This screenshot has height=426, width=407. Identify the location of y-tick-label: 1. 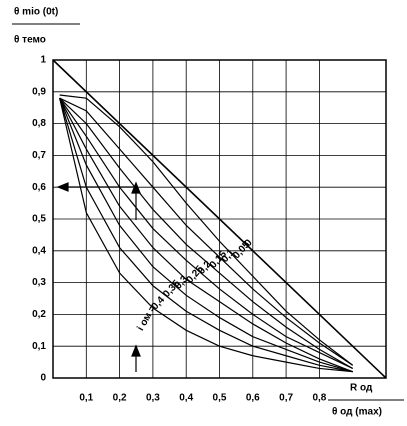
(43, 60).